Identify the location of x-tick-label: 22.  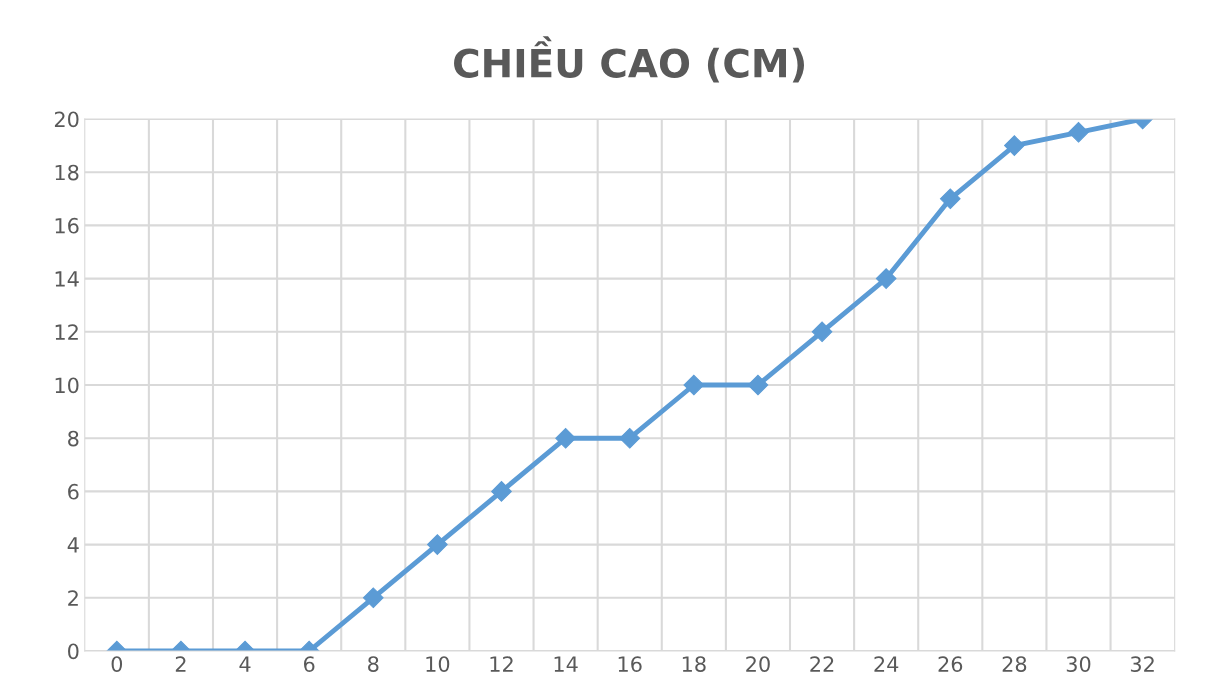
(822, 664).